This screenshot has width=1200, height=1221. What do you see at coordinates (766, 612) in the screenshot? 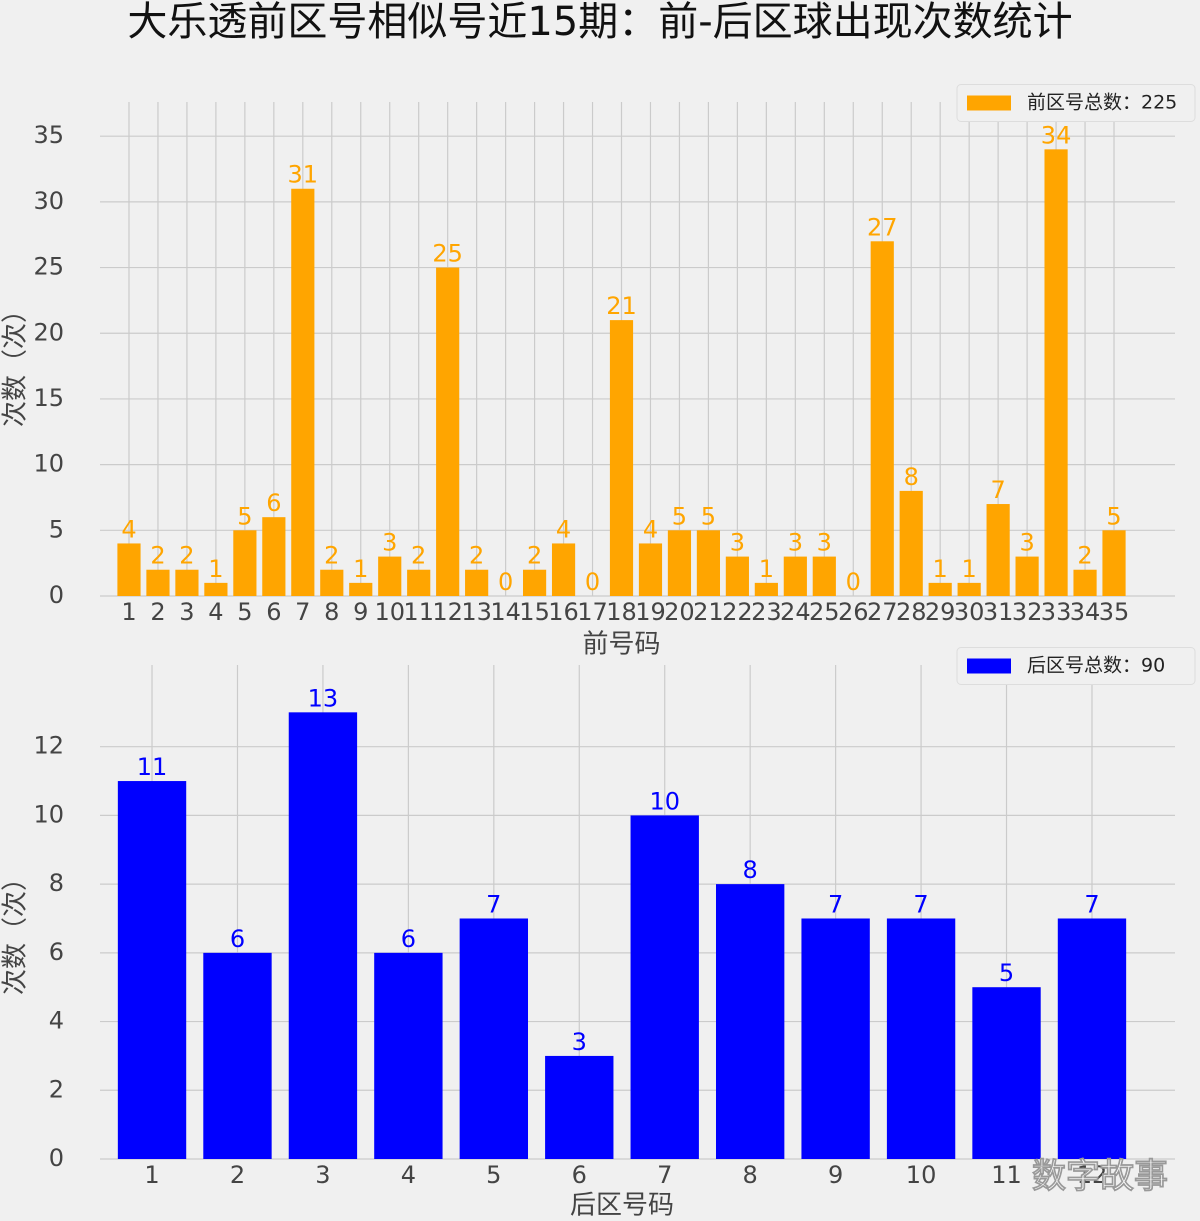
I see `x-tick-label: 23` at bounding box center [766, 612].